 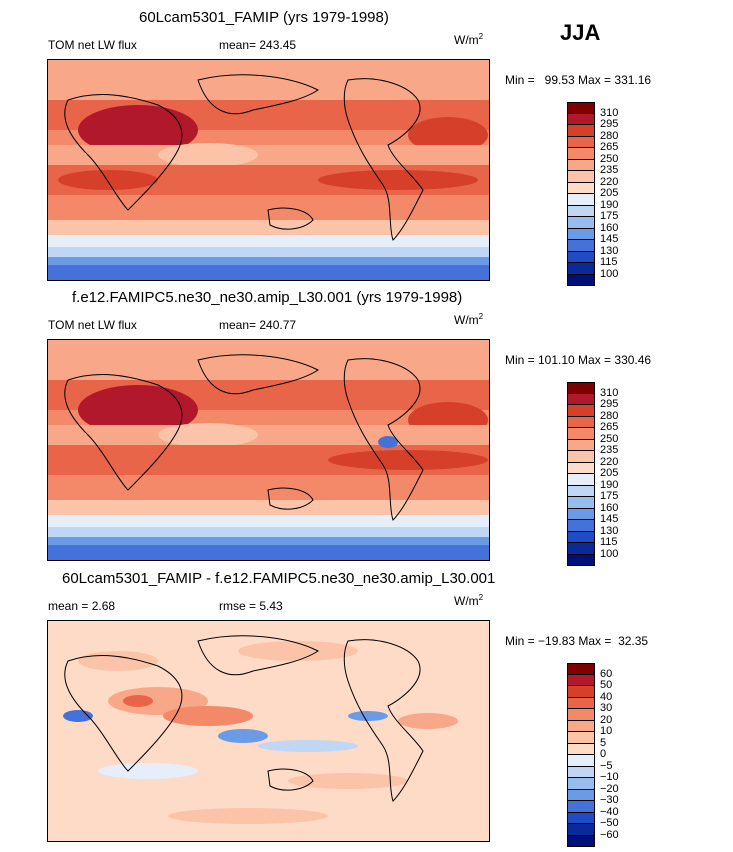 What do you see at coordinates (609, 834) in the screenshot?
I see `colorbar-tick-label: −60` at bounding box center [609, 834].